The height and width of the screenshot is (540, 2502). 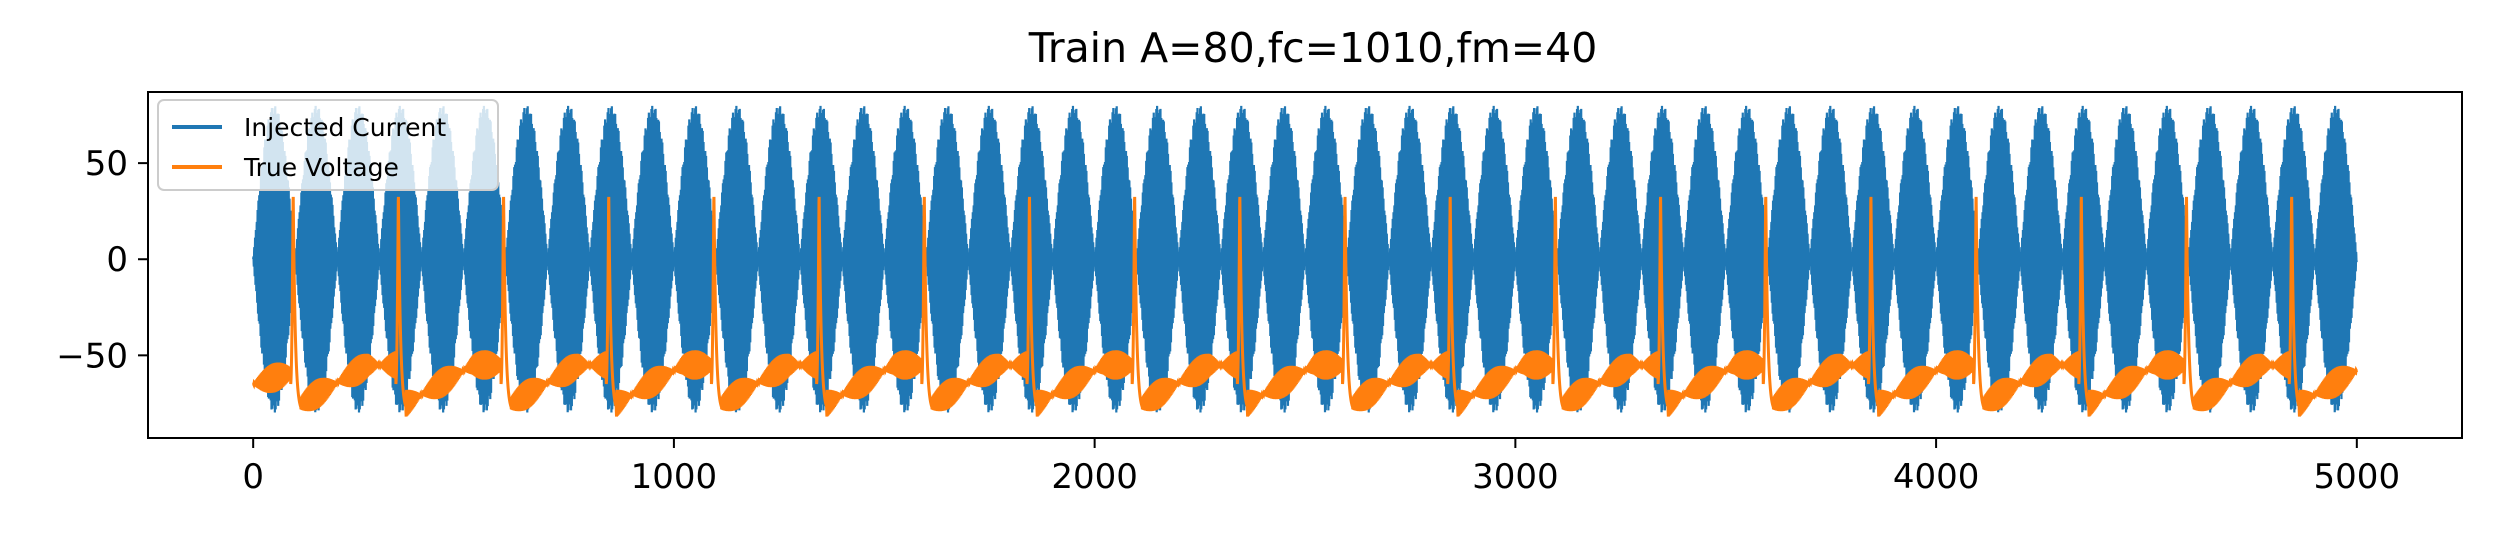 I want to click on x-tick-label: 2000, so click(x=1094, y=477).